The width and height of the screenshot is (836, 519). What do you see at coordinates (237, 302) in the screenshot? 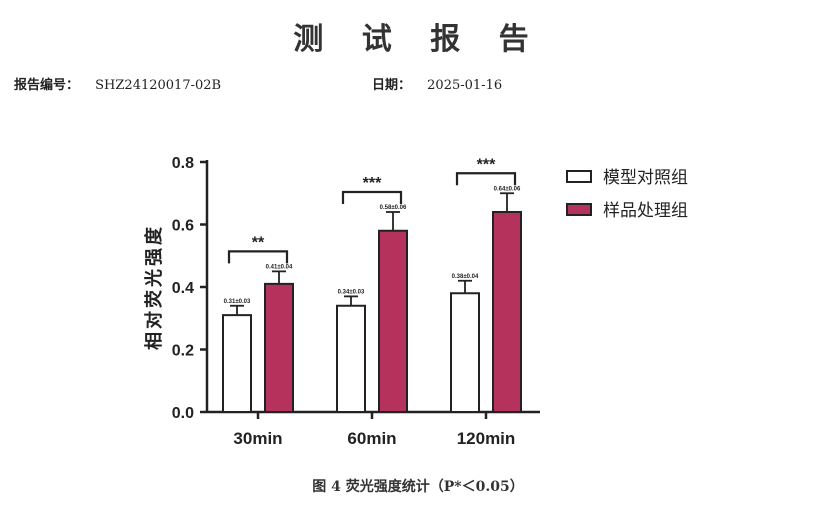
I see `data-label: 0.31±0.03` at bounding box center [237, 302].